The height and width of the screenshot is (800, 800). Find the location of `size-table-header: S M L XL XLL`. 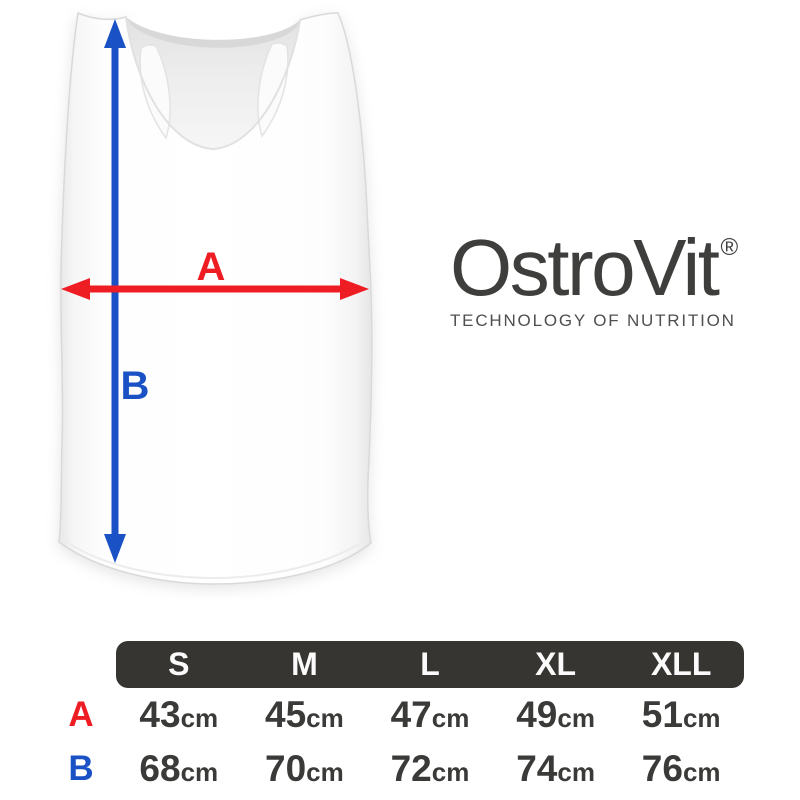

size-table-header: S M L XL XLL is located at coordinates (395, 664).